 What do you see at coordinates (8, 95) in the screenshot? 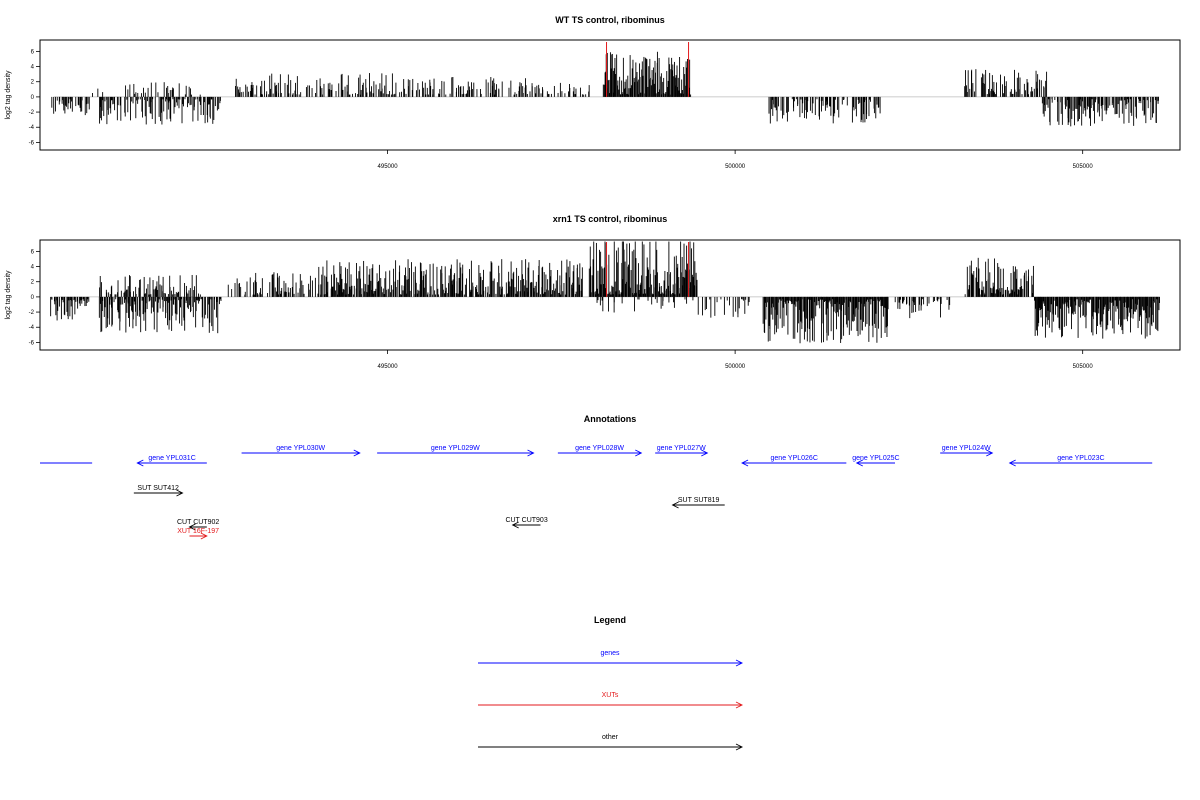
I see `wt-y-axis-label: log2 tag density` at bounding box center [8, 95].